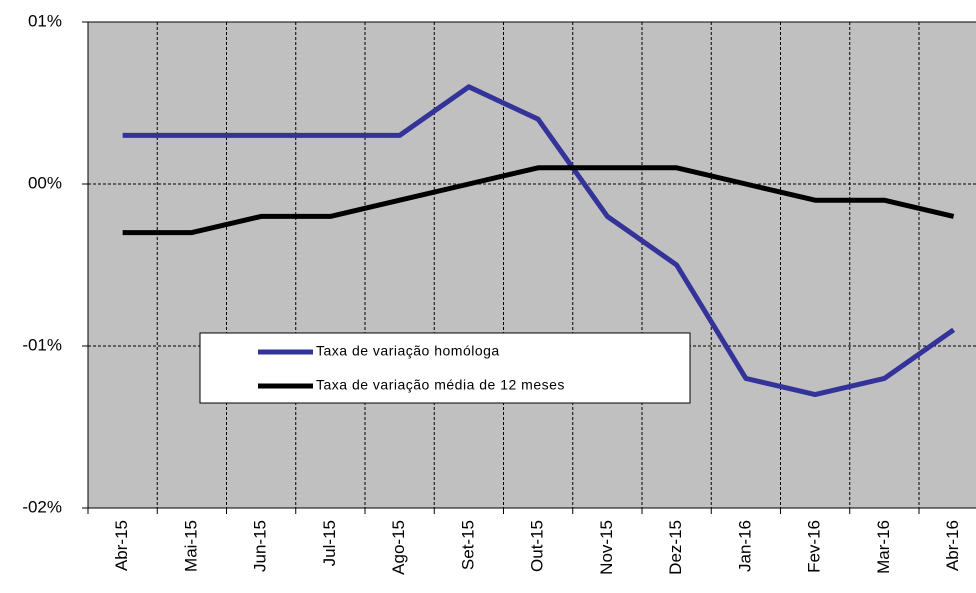  I want to click on legend-box, so click(445, 368).